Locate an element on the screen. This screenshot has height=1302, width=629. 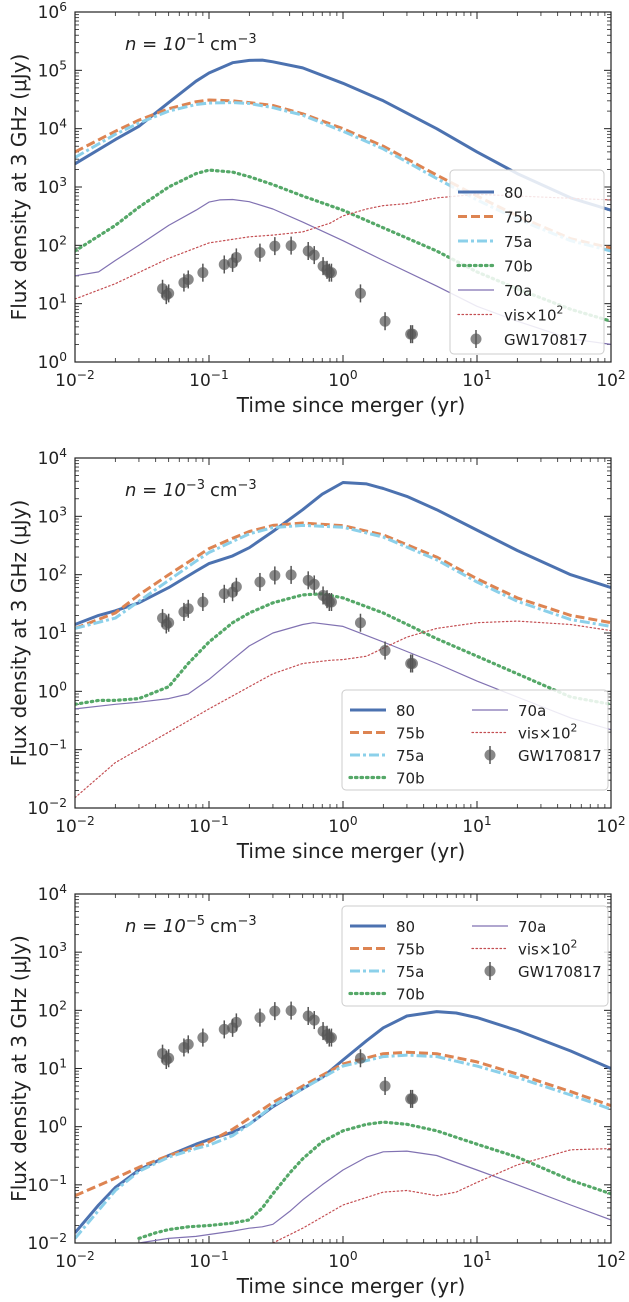
series-line-70b is located at coordinates (343, 245).